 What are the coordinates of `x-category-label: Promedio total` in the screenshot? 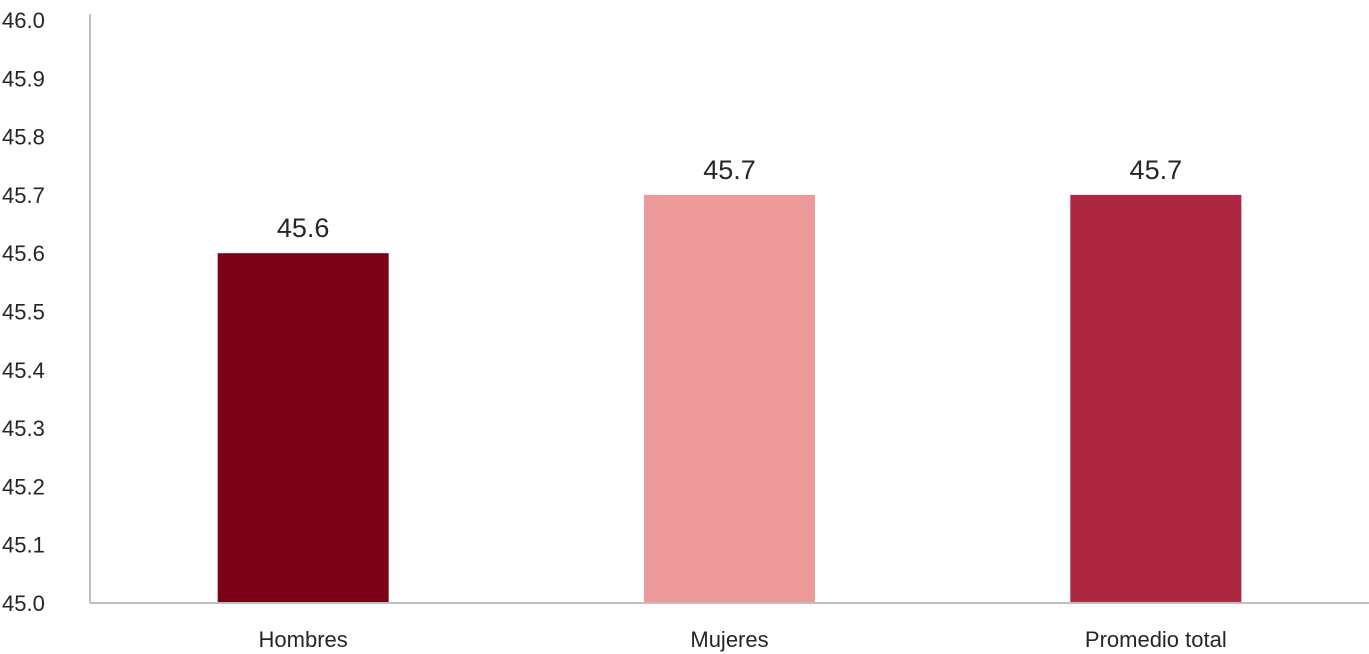 It's located at (1156, 639).